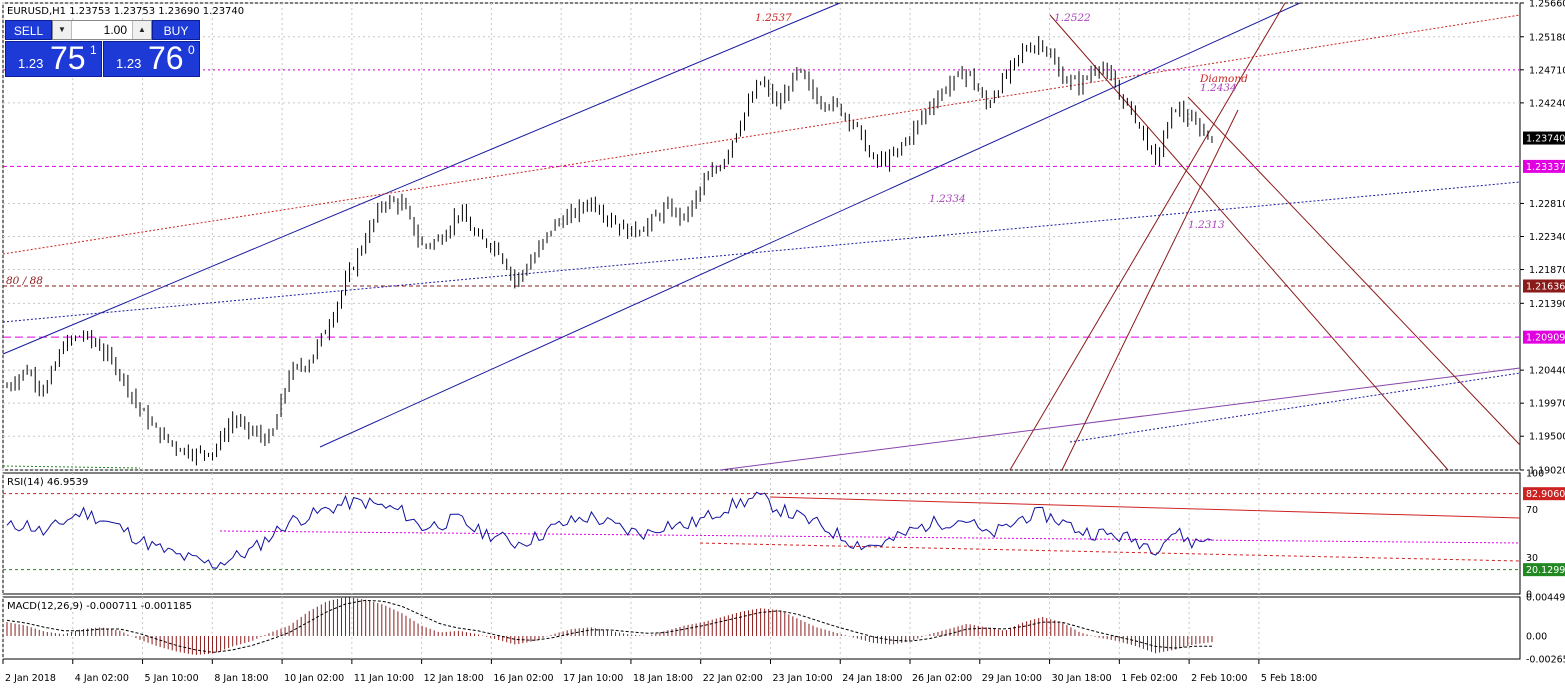 This screenshot has height=688, width=1565. What do you see at coordinates (1536, 636) in the screenshot?
I see `macd-tick-label: 0.00` at bounding box center [1536, 636].